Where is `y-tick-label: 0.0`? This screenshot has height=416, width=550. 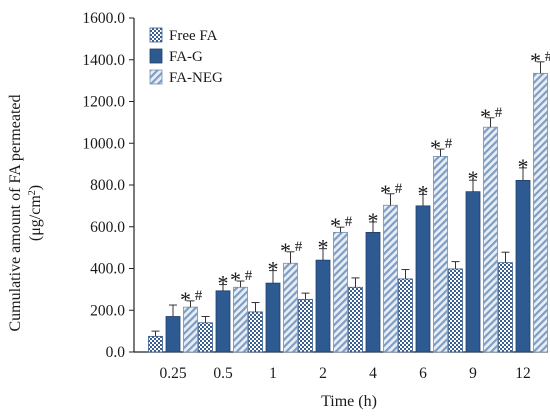
y-tick-label: 0.0 is located at coordinates (116, 352).